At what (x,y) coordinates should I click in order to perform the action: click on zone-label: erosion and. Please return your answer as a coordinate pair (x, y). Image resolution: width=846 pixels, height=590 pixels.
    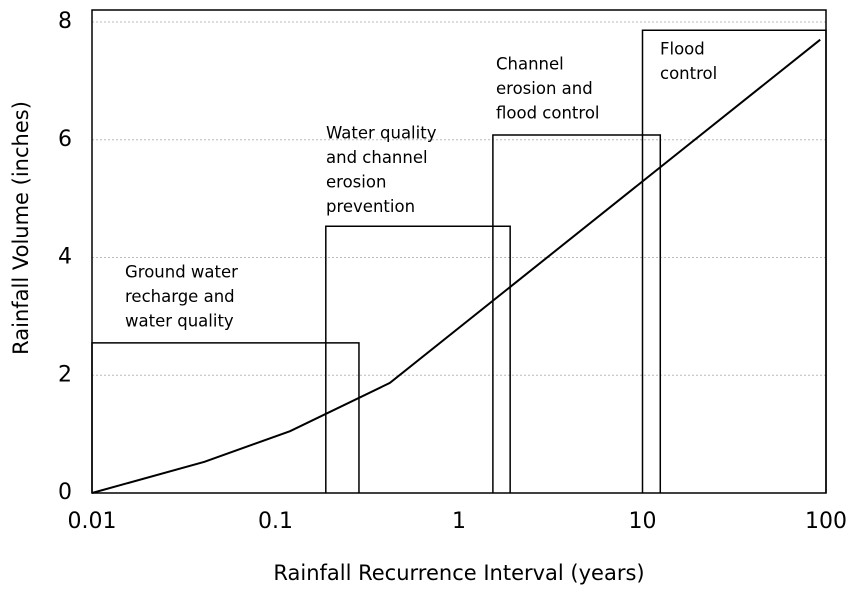
    Looking at the image, I should click on (544, 88).